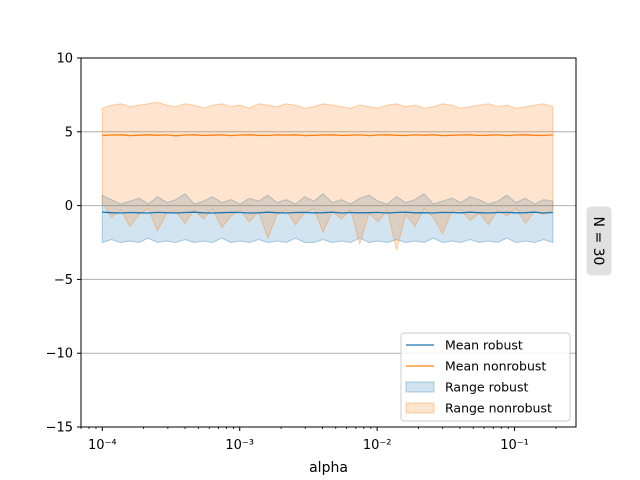 This screenshot has width=640, height=480. What do you see at coordinates (327, 212) in the screenshot?
I see `line-mean-robust` at bounding box center [327, 212].